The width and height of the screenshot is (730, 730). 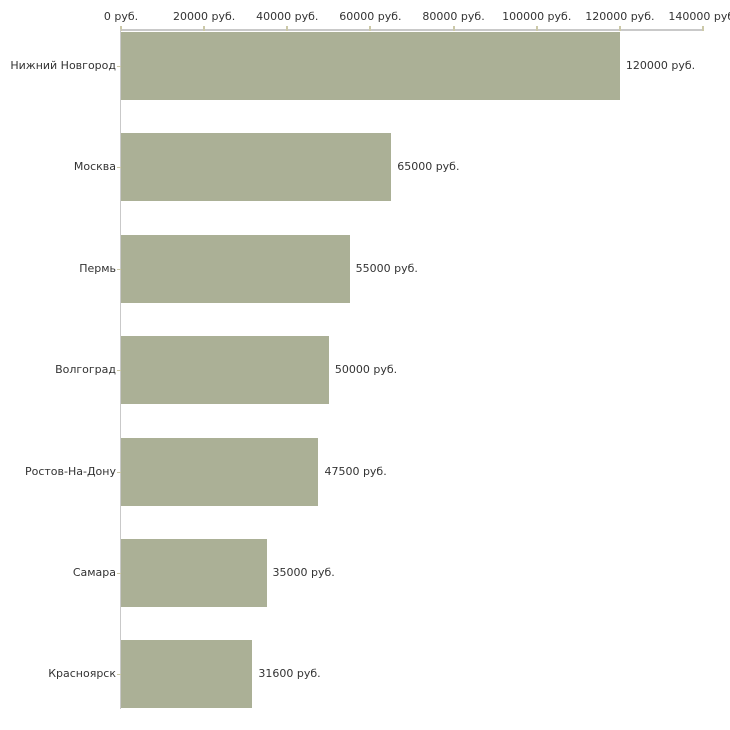 I want to click on x-axis-tick-label: 80000 руб., so click(x=453, y=16).